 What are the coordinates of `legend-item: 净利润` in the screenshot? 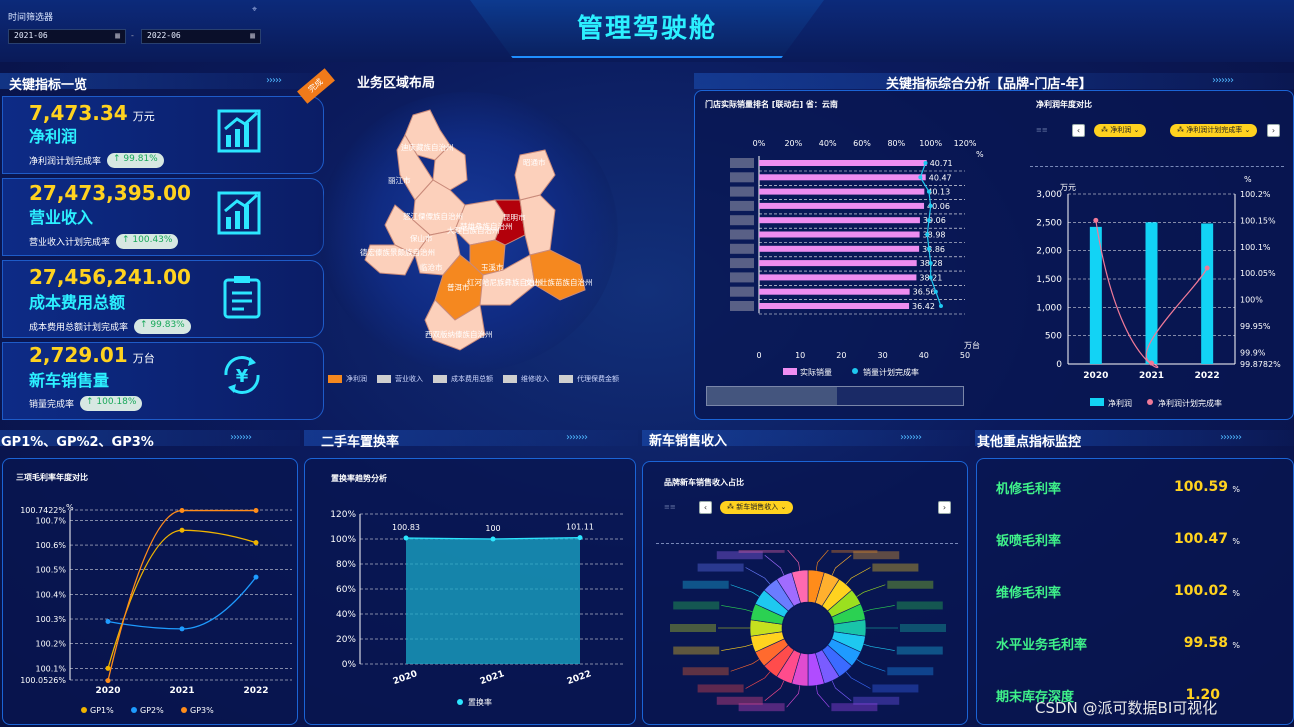 It's located at (347, 379).